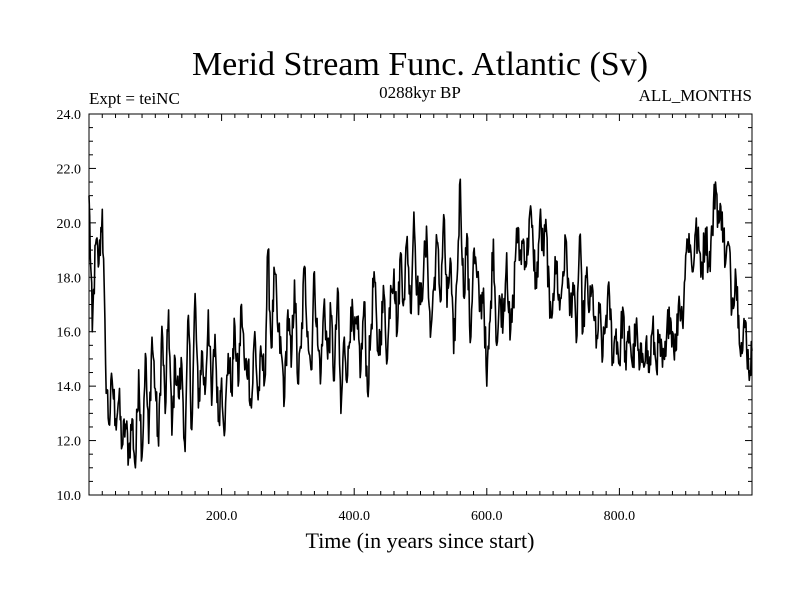 The width and height of the screenshot is (800, 600). What do you see at coordinates (420, 92) in the screenshot?
I see `chart-subtitle: 0288kyr BP` at bounding box center [420, 92].